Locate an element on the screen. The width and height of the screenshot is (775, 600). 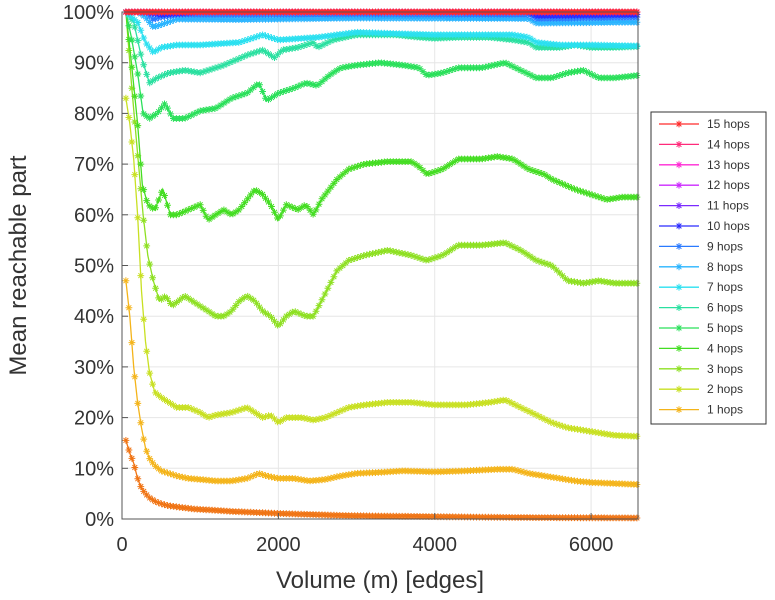
legend-label: 11 hops is located at coordinates (728, 206).